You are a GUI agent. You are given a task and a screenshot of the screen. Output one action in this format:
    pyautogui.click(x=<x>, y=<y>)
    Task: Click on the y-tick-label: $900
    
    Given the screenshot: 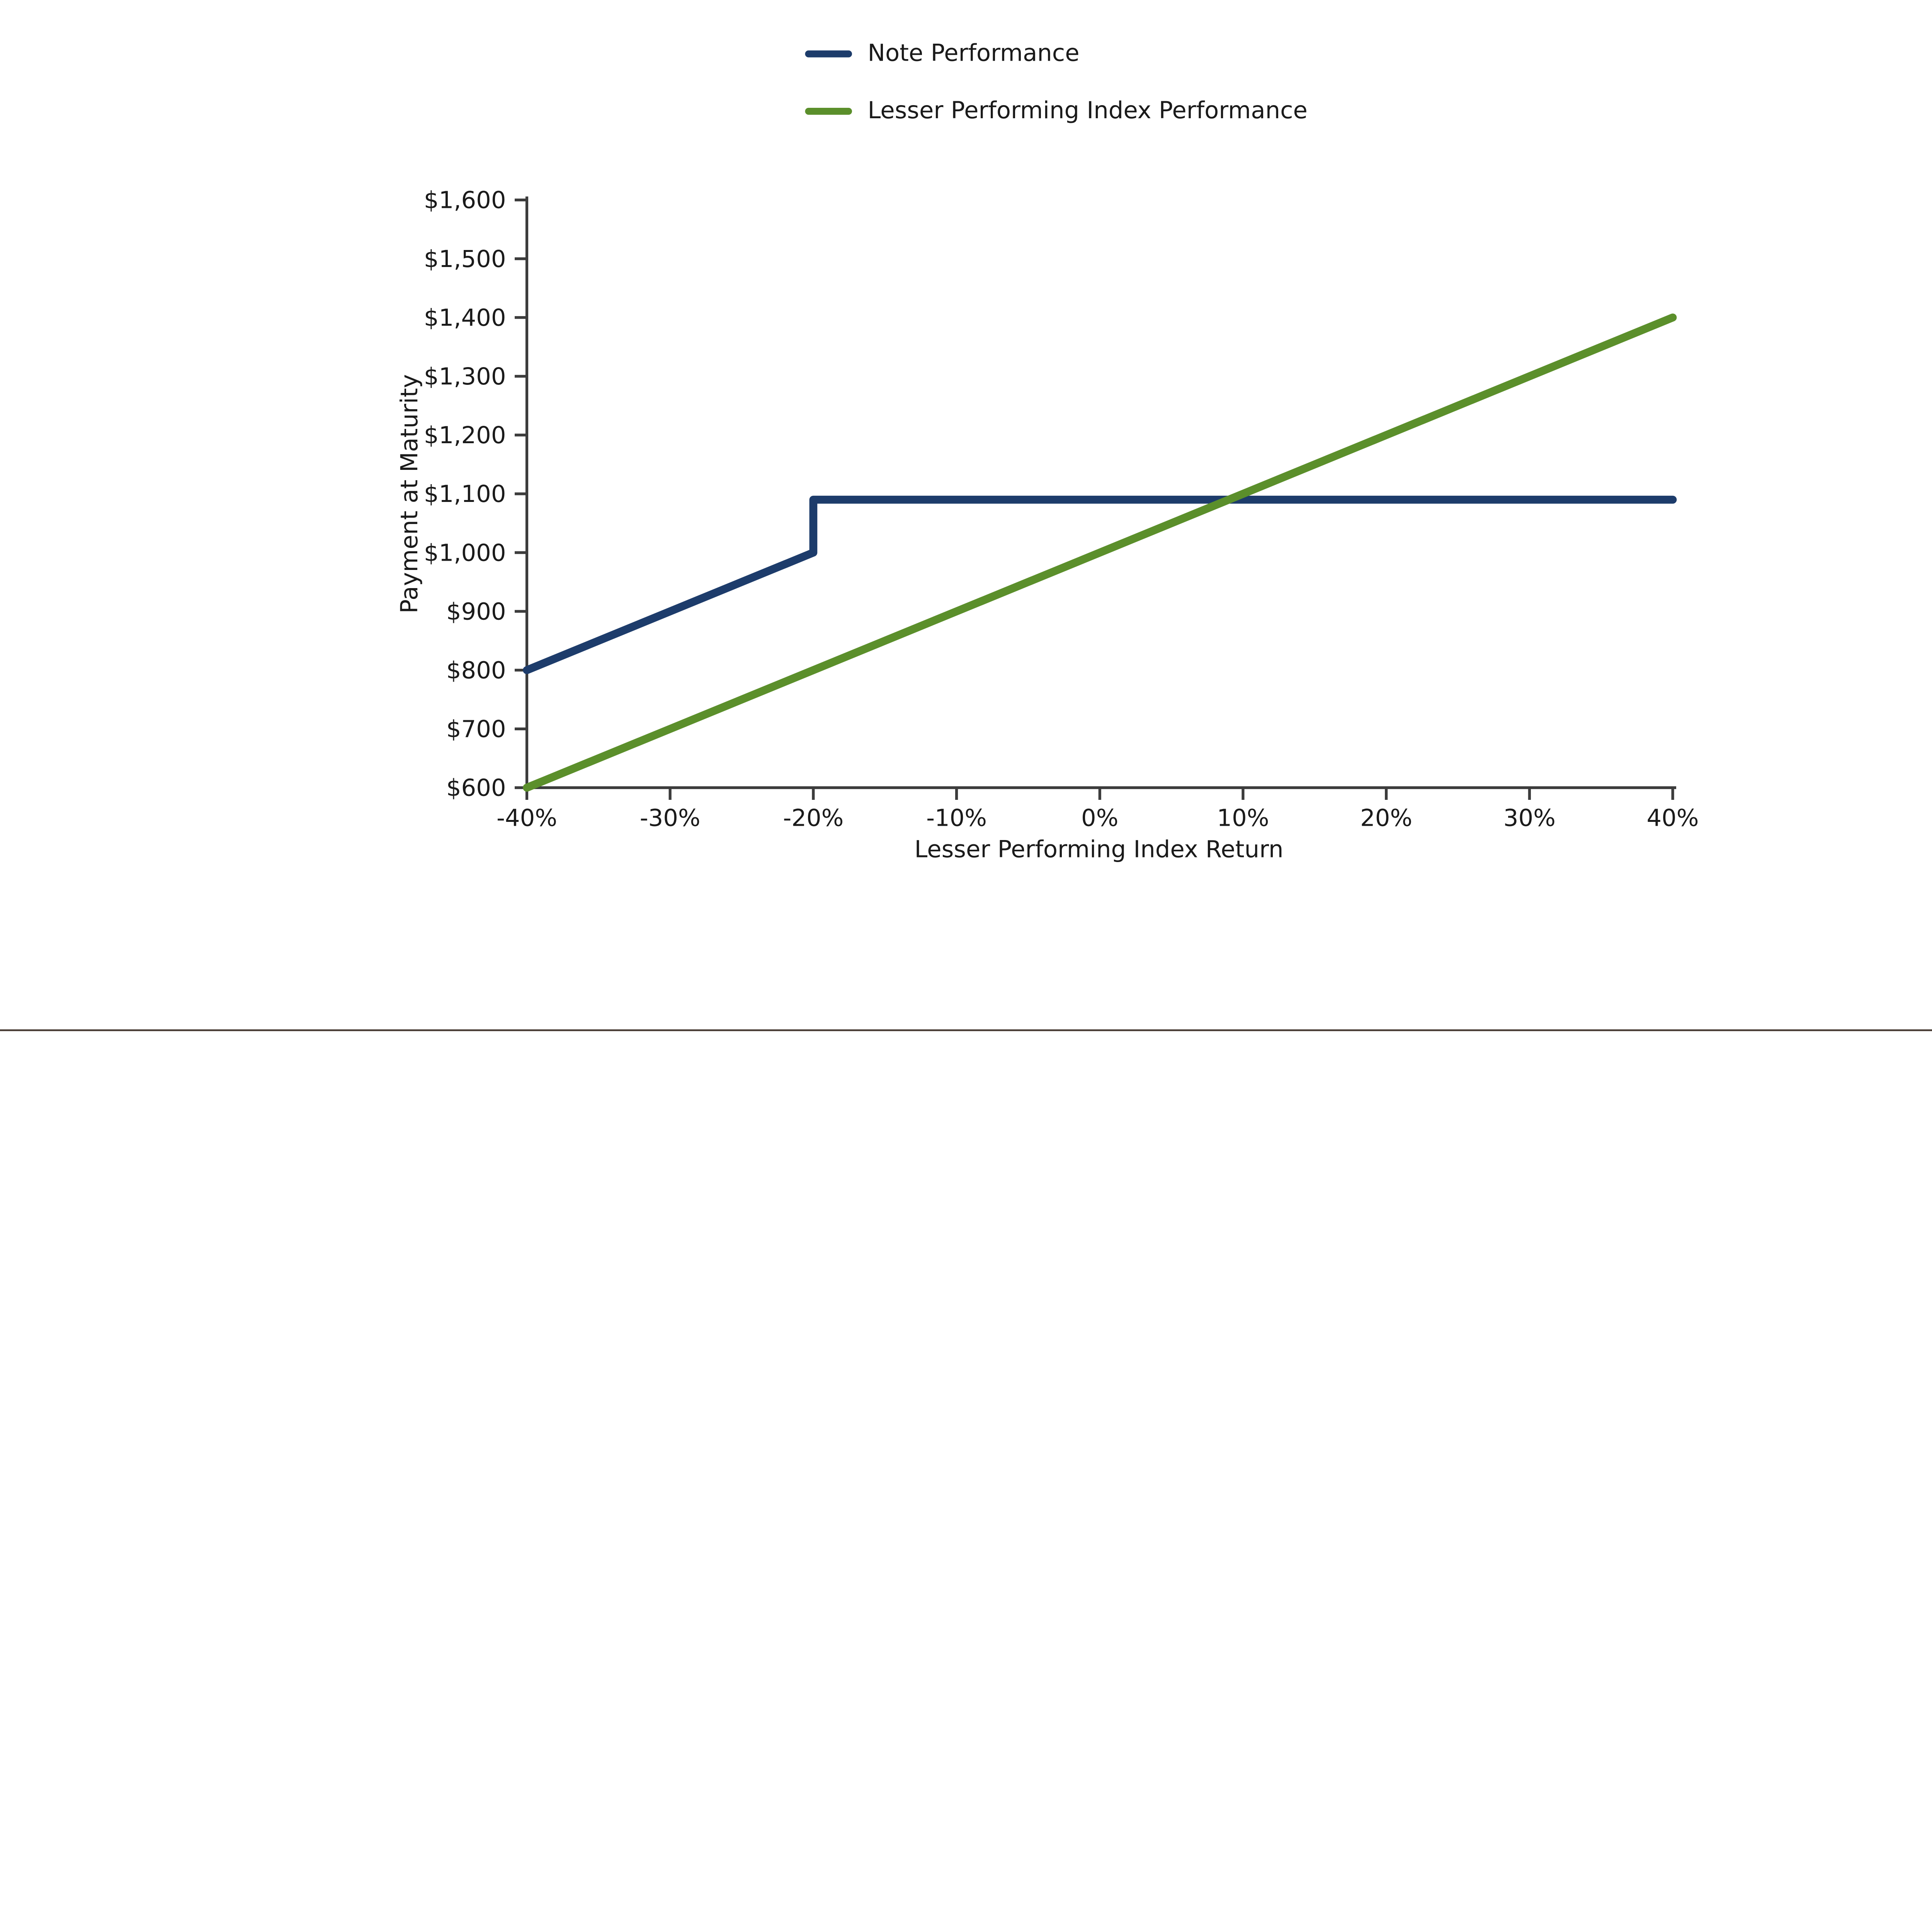 What is the action you would take?
    pyautogui.click(x=476, y=611)
    